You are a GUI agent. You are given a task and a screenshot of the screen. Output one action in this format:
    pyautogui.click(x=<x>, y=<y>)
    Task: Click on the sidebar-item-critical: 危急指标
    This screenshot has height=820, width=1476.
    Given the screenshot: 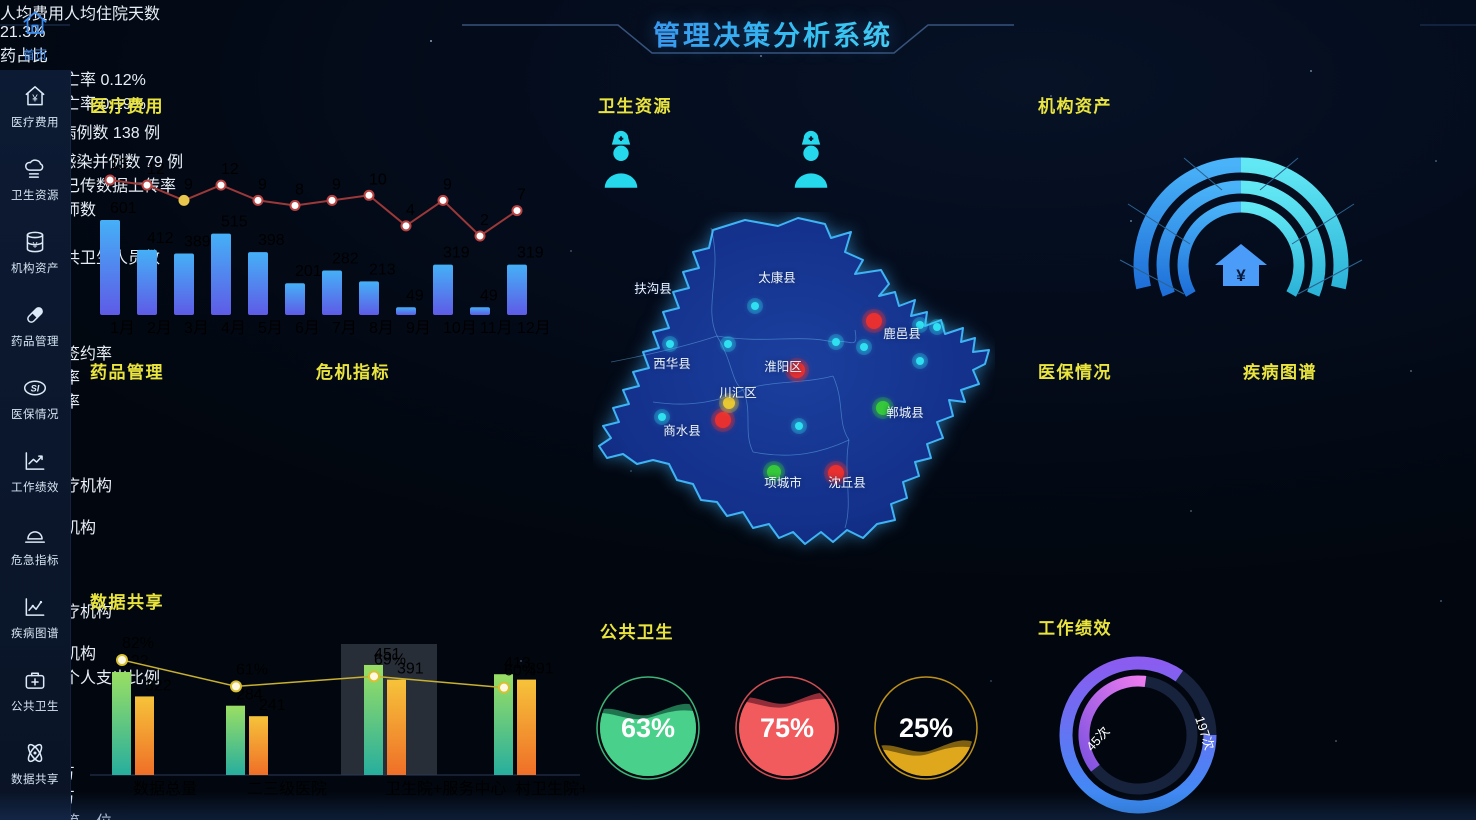 What is the action you would take?
    pyautogui.click(x=35, y=544)
    